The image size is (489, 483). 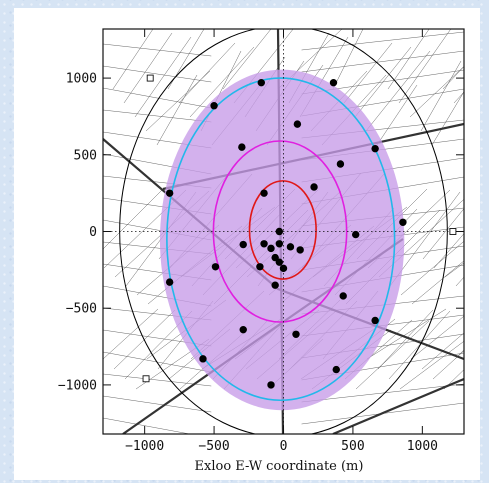 What do you see at coordinates (284, 446) in the screenshot?
I see `x-tick-label-2: 0` at bounding box center [284, 446].